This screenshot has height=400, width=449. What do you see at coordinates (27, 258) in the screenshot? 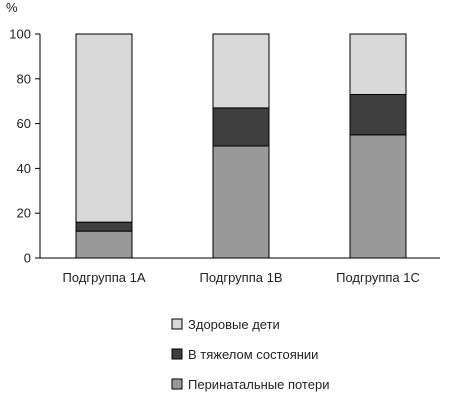
I see `y-tick-label: 0` at bounding box center [27, 258].